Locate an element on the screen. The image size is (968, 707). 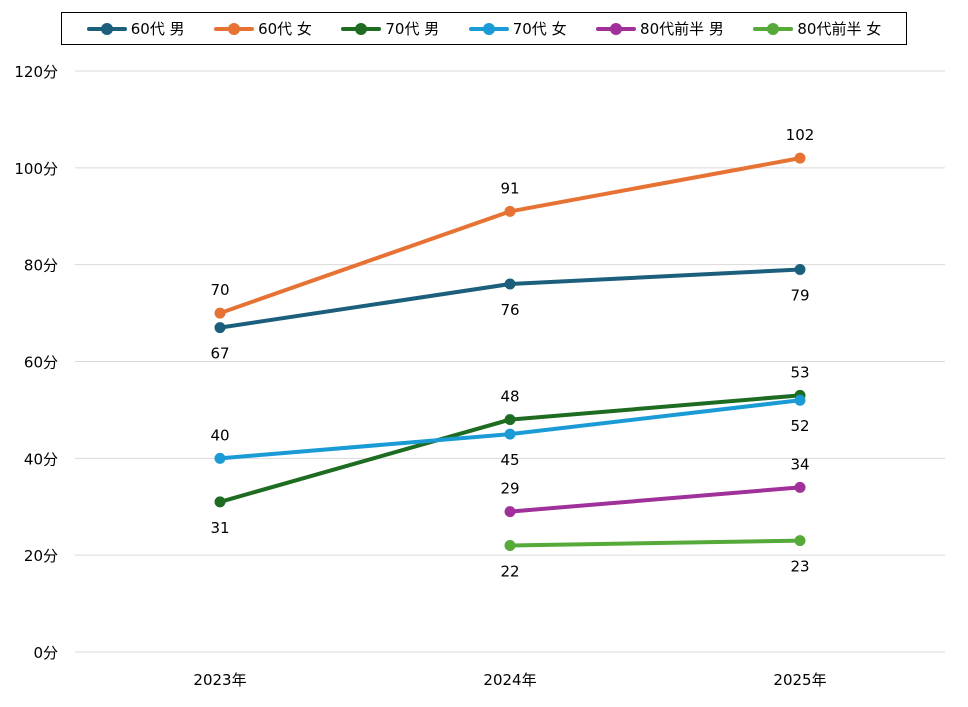
legend-label: 80代前半 女 is located at coordinates (839, 29).